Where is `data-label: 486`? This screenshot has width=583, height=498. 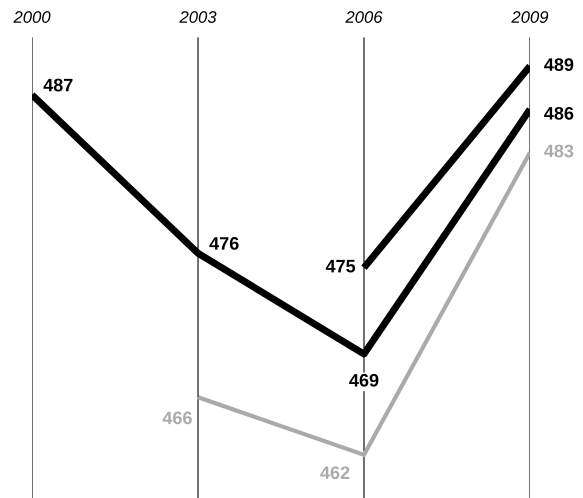 data-label: 486 is located at coordinates (559, 113).